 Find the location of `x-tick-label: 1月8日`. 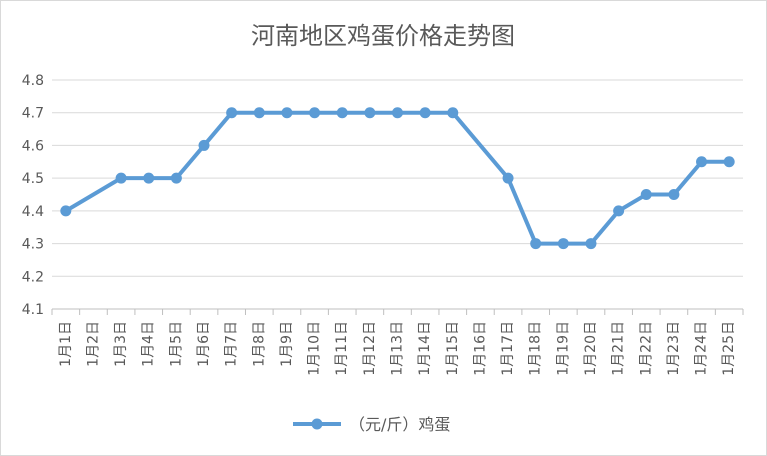

x-tick-label: 1月8日 is located at coordinates (259, 344).